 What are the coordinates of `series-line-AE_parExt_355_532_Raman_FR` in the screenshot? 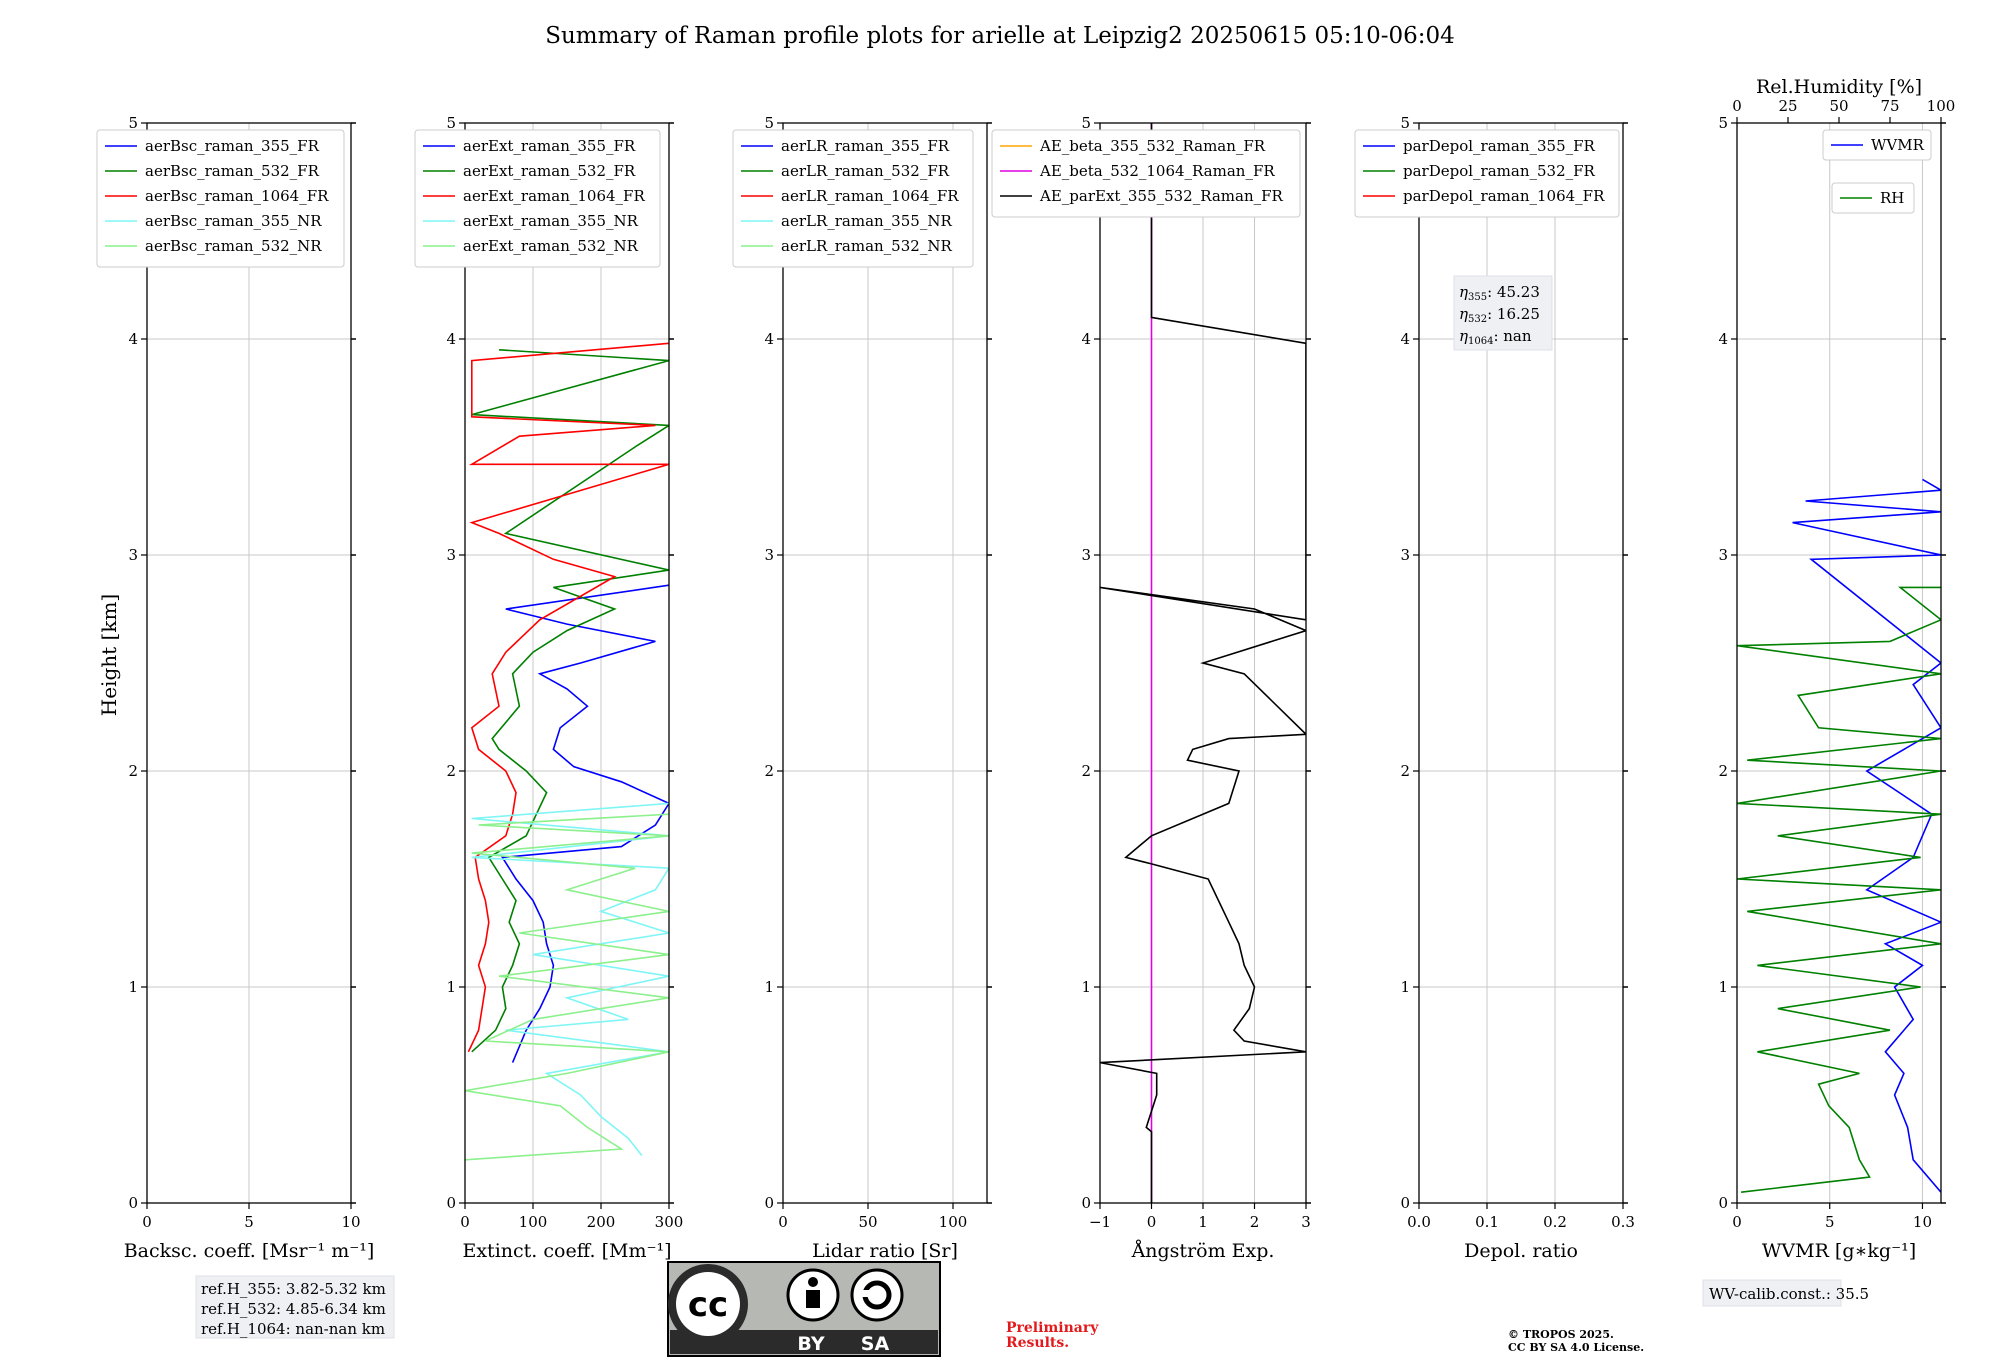 It's located at (1203, 663).